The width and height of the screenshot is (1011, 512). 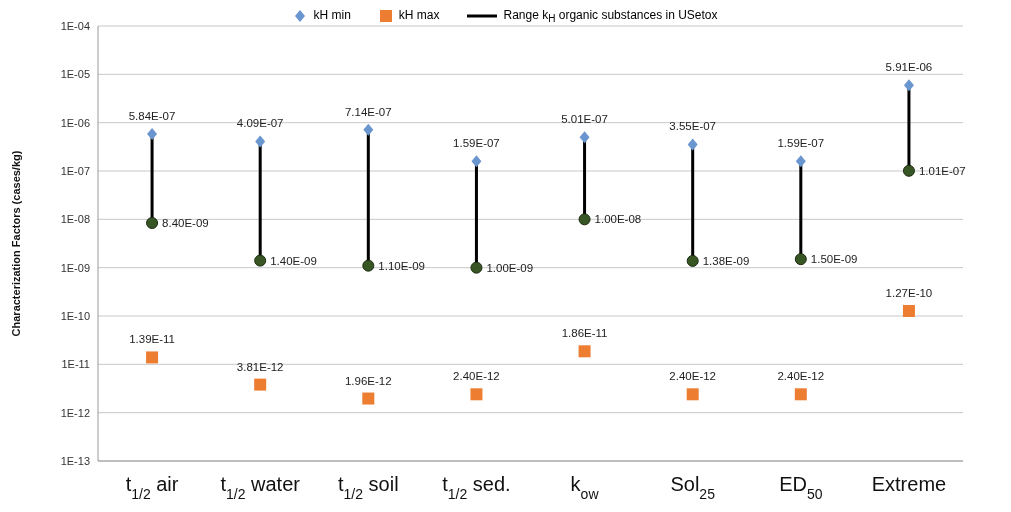 I want to click on data-label: 1.96E-12, so click(x=368, y=380).